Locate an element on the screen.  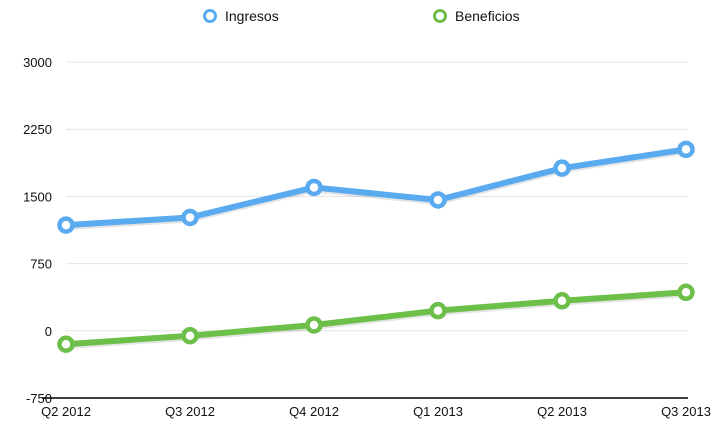
x-tick-label: Q4 2012 is located at coordinates (314, 411).